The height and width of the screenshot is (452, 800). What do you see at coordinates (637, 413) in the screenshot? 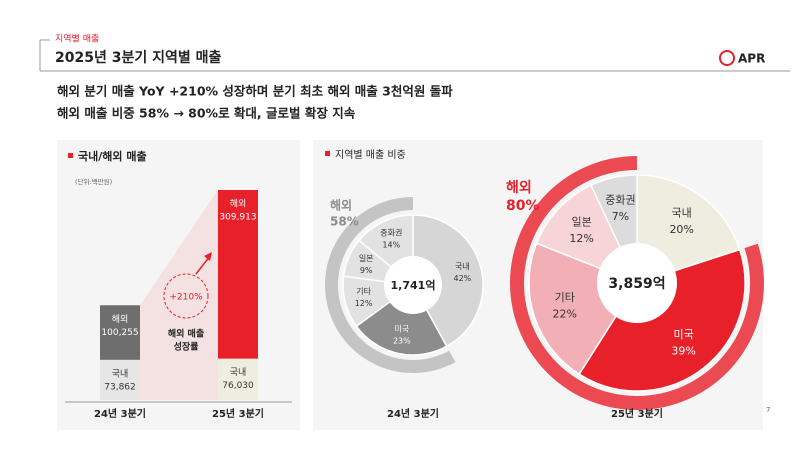
I see `x-label: 25년 3분기` at bounding box center [637, 413].